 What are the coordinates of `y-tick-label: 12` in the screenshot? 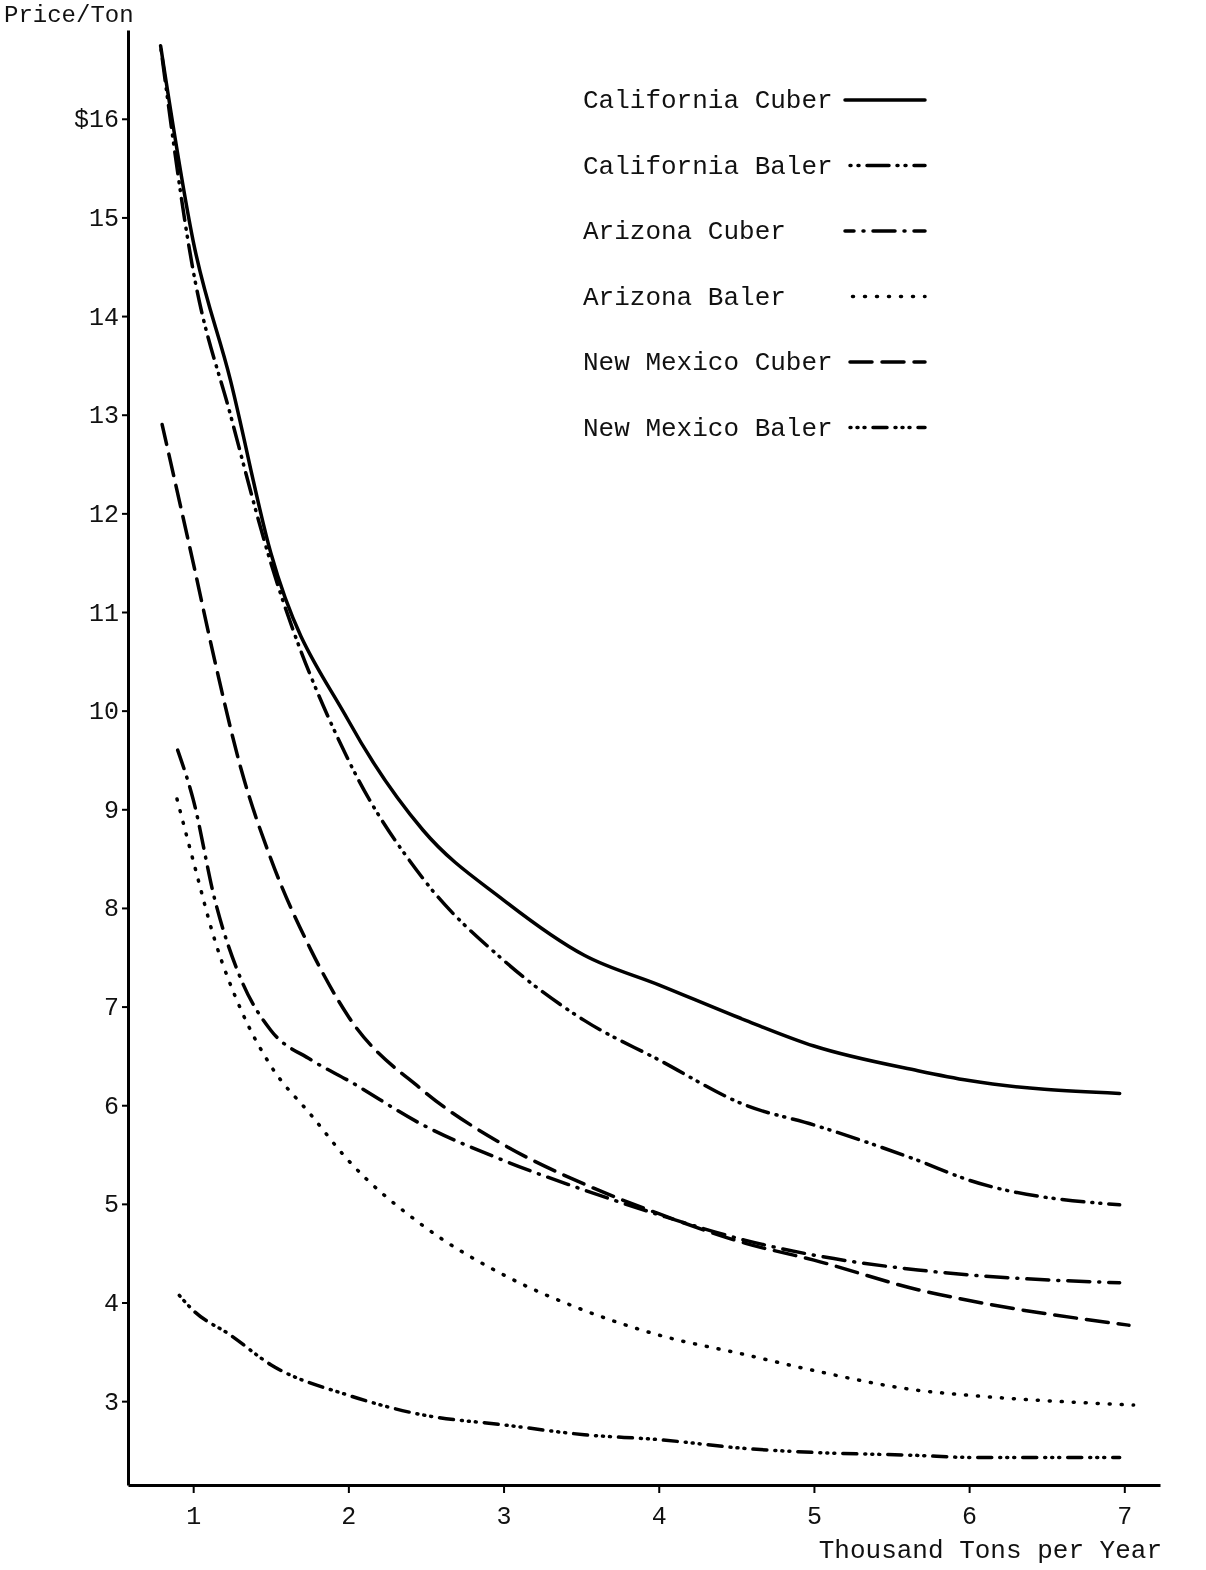 It's located at (103, 515).